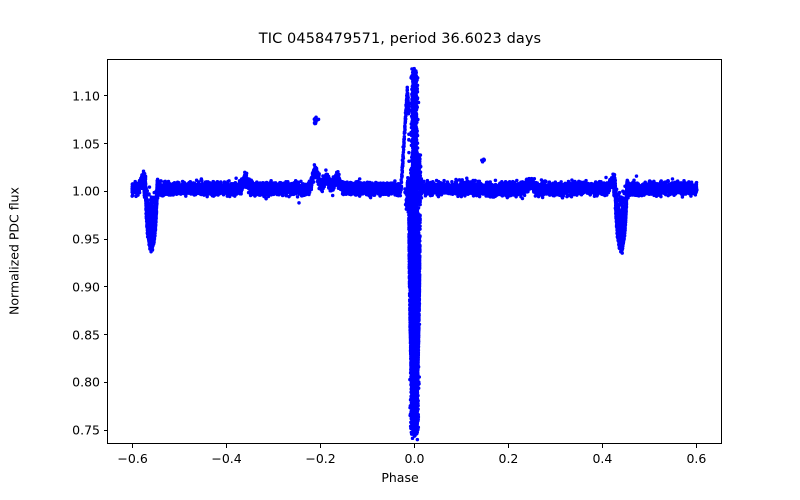 Image resolution: width=800 pixels, height=500 pixels. Describe the element at coordinates (86, 335) in the screenshot. I see `y-tick-label: 0.85` at that location.